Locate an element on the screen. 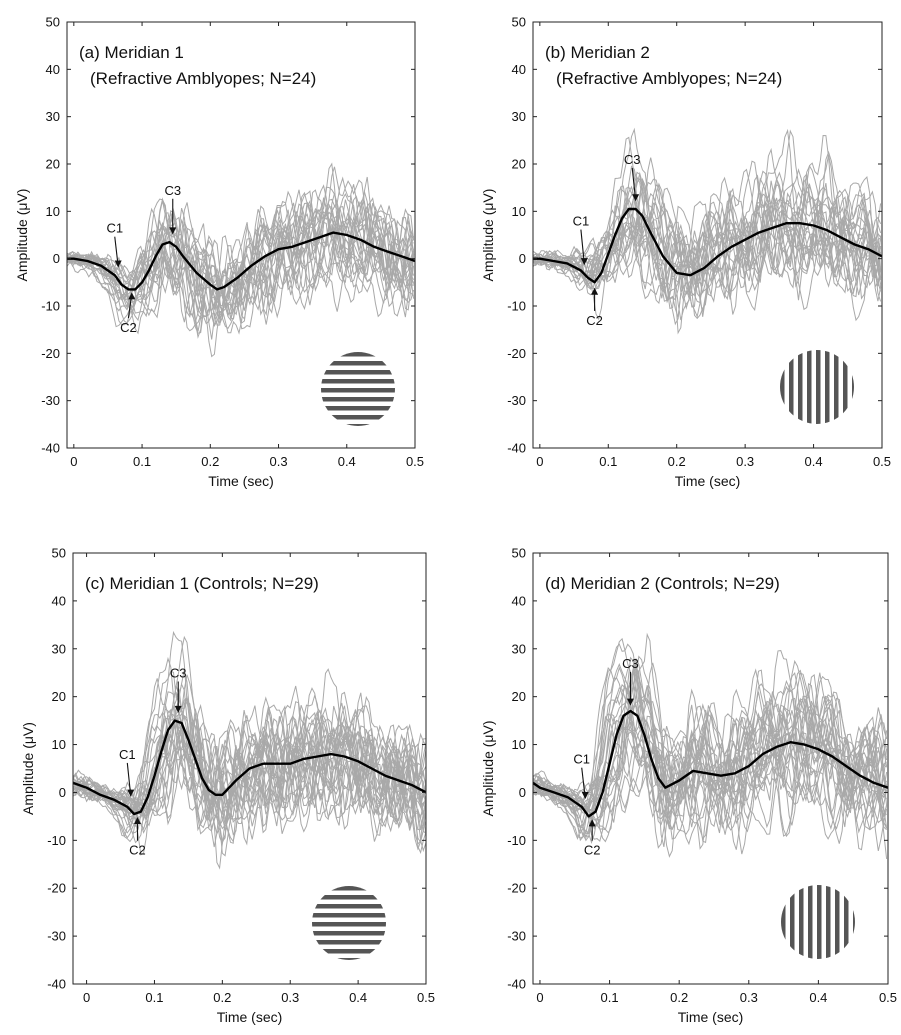  panel-title-line: (d) Meridian 2 (Controls; N=29) is located at coordinates (662, 583).